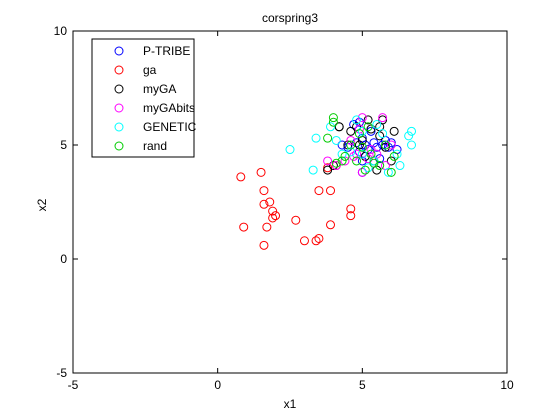  I want to click on legend-label: myGAbits, so click(169, 108).